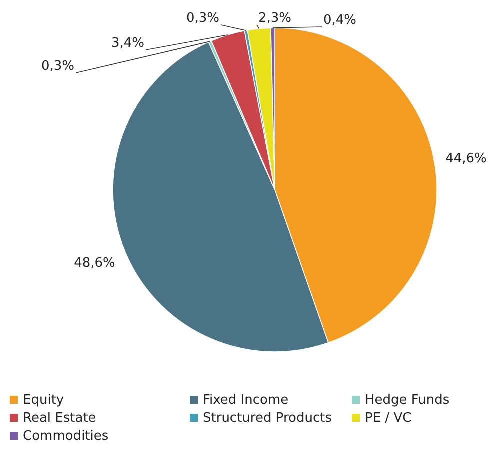  What do you see at coordinates (407, 400) in the screenshot?
I see `legend-label: Hedge Funds` at bounding box center [407, 400].